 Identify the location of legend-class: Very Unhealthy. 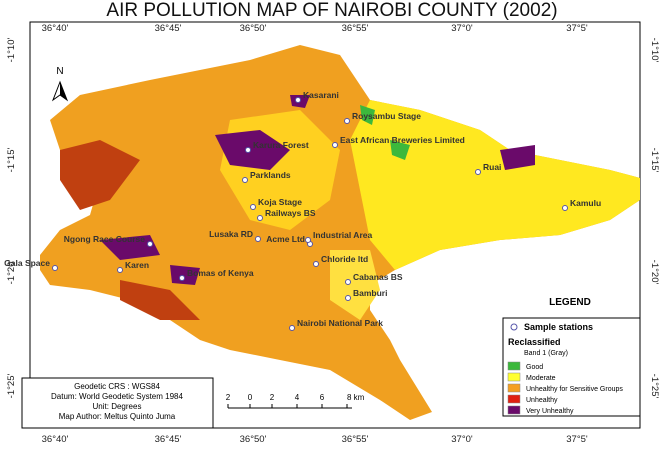
(550, 411).